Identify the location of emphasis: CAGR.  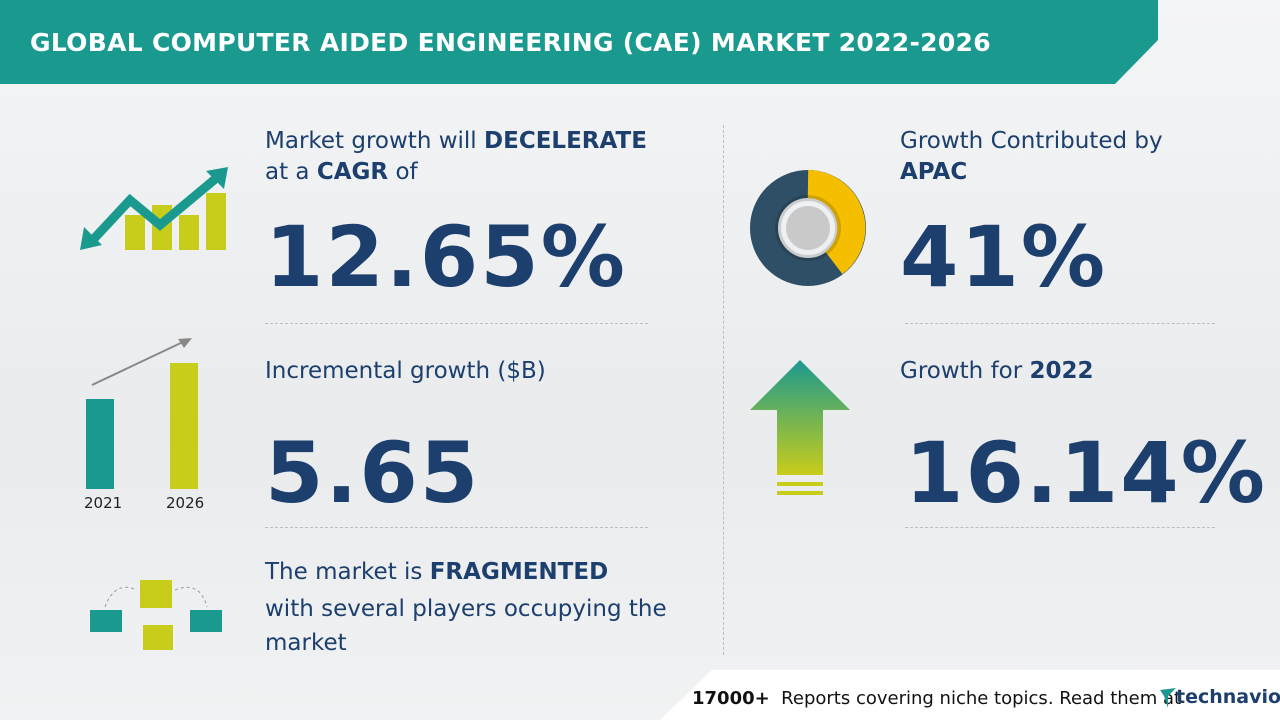
(352, 172).